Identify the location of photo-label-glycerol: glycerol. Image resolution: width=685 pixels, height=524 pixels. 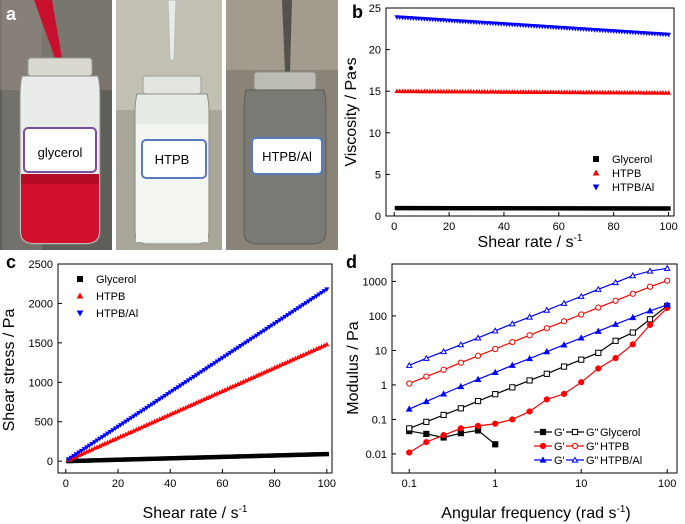
(60, 152).